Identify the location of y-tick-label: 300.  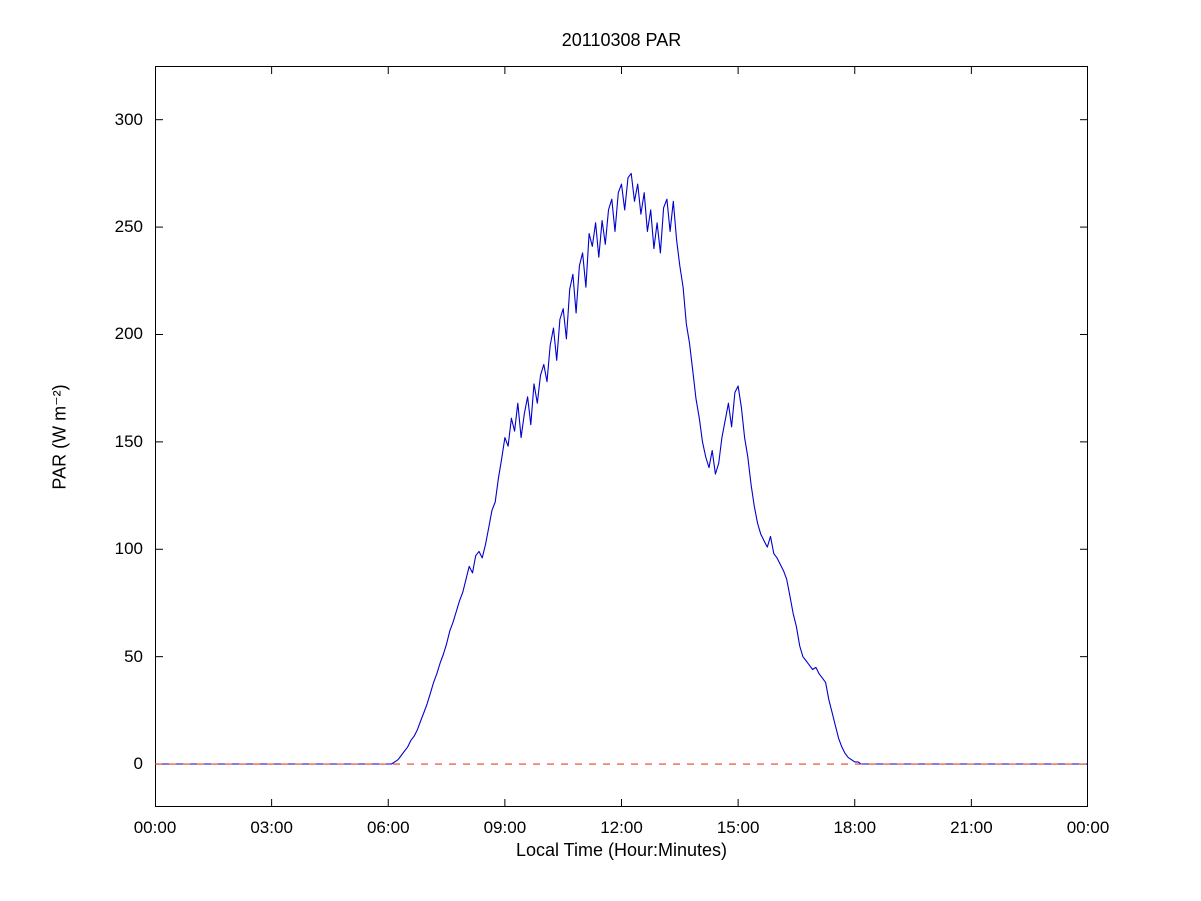
(128, 119).